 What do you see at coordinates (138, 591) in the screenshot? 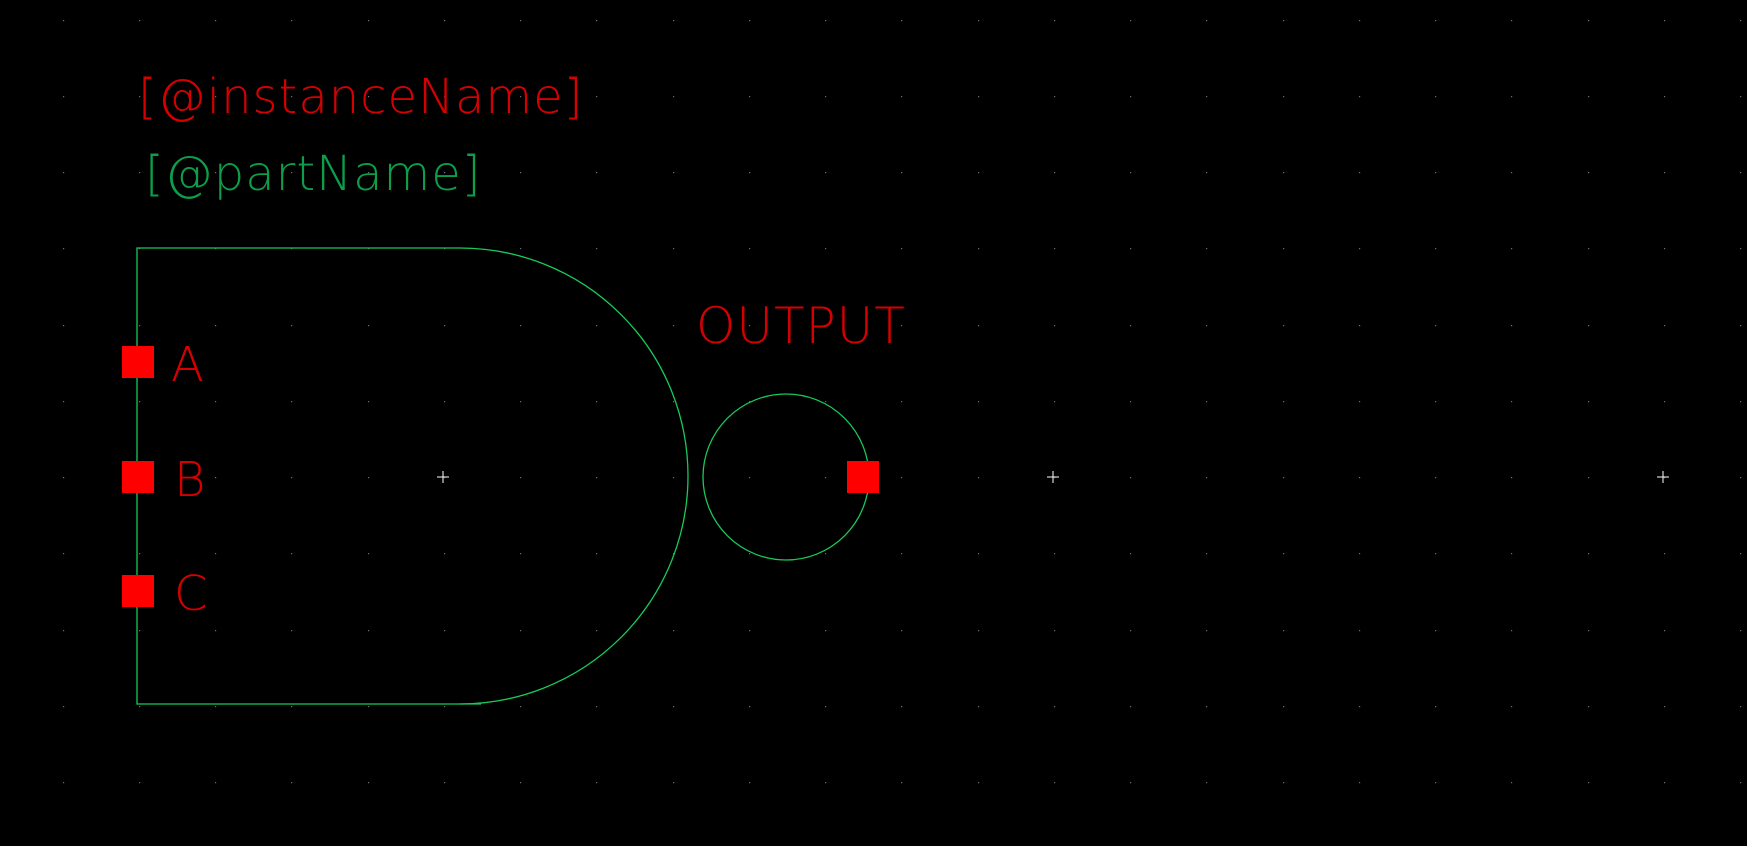
I see `pin-c-square` at bounding box center [138, 591].